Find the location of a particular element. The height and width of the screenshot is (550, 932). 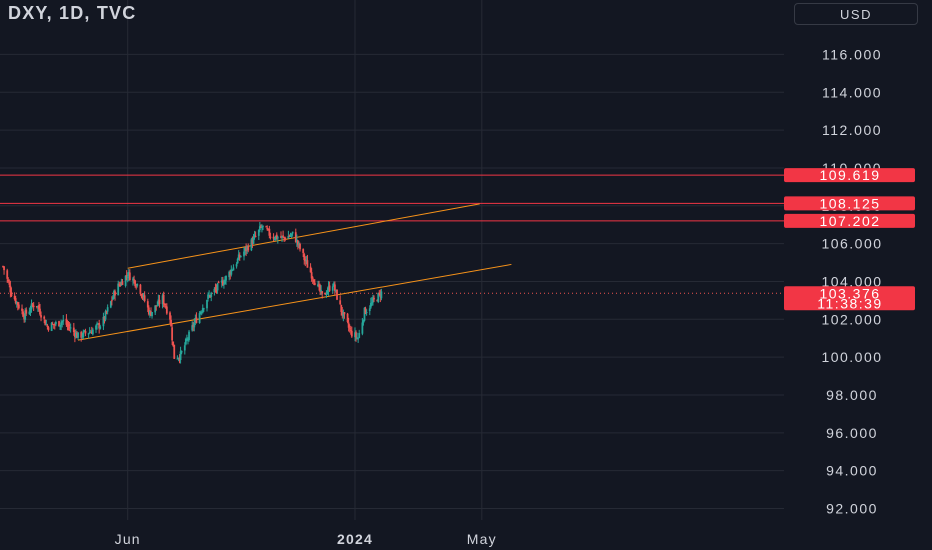

symbol-title: DXY, 1D, TVC is located at coordinates (72, 13).